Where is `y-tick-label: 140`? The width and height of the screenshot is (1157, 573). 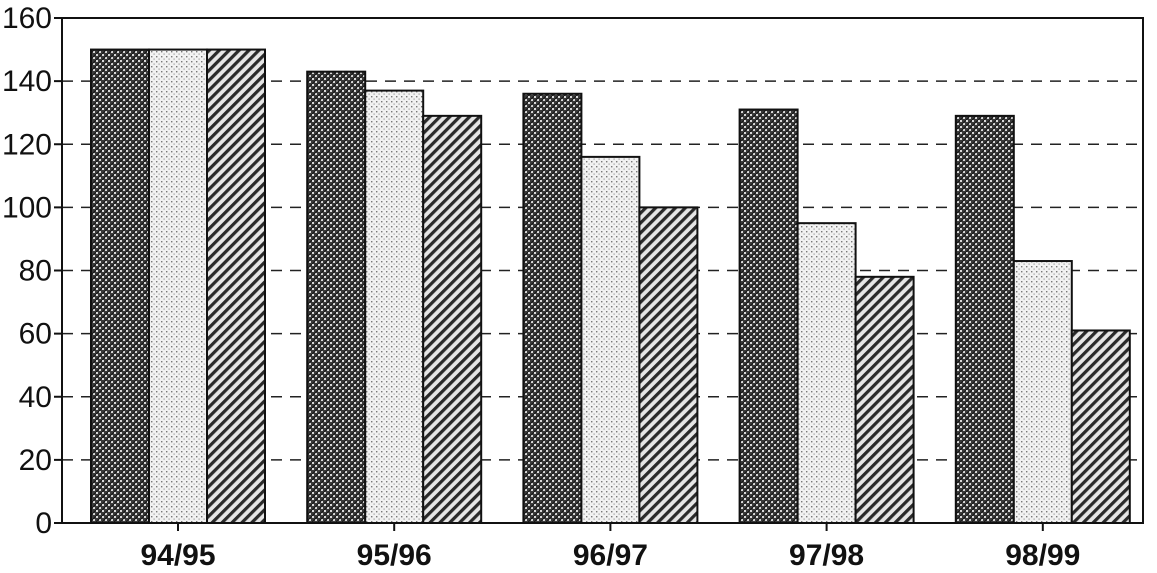 y-tick-label: 140 is located at coordinates (27, 81).